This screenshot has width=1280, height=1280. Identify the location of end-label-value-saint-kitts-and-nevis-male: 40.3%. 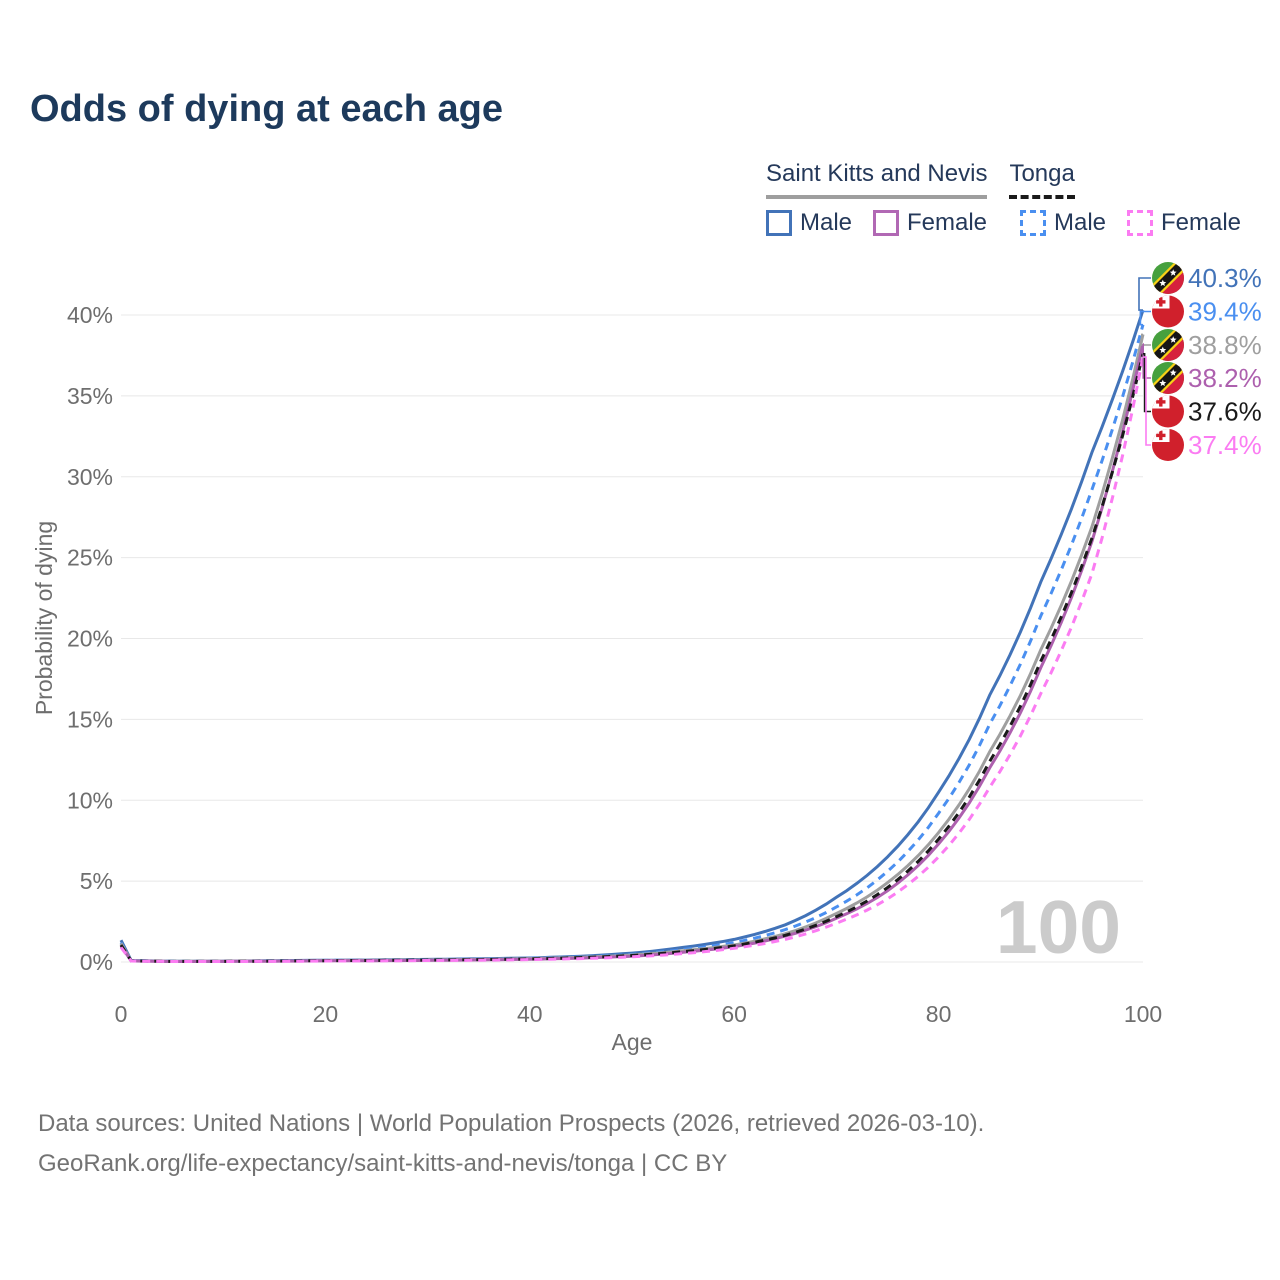
(1225, 278).